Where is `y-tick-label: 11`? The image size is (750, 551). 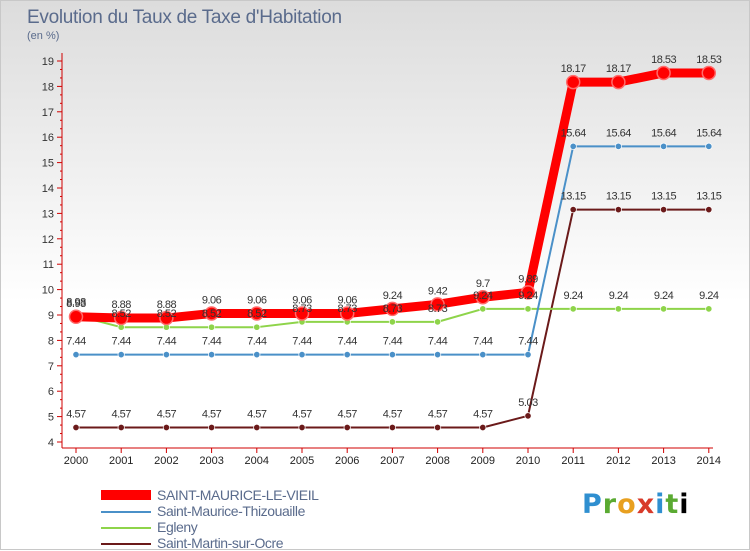 y-tick-label: 11 is located at coordinates (48, 265).